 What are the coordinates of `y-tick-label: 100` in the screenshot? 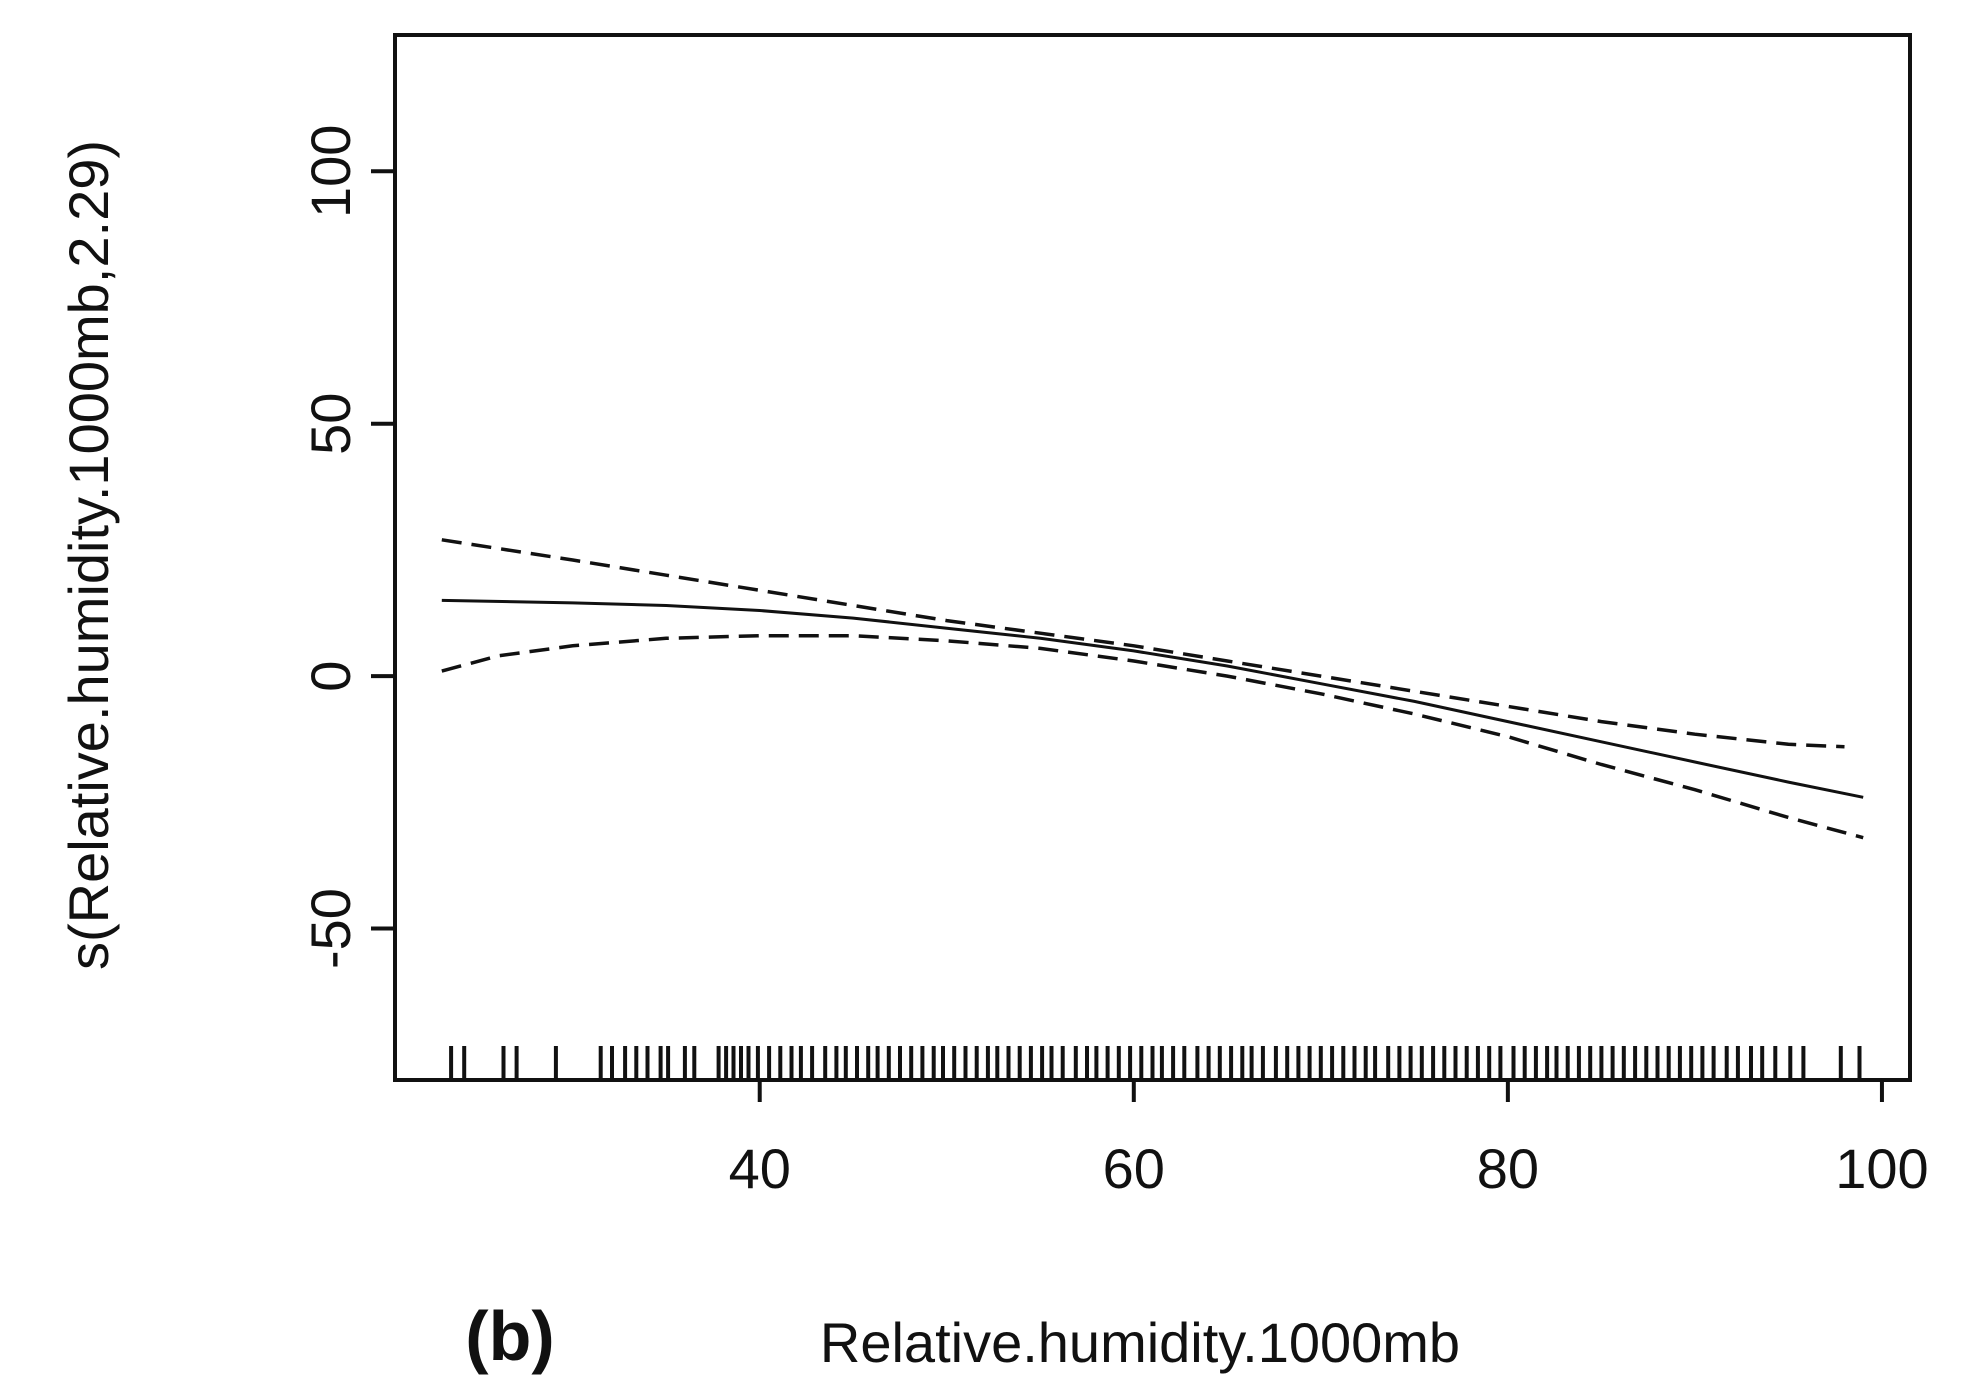 It's located at (330, 171).